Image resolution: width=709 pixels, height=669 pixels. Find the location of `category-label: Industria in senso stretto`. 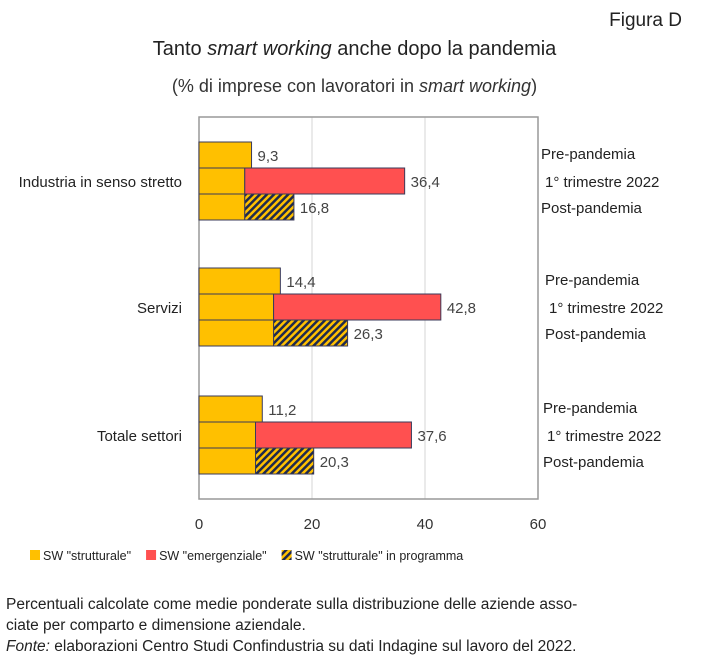

category-label: Industria in senso stretto is located at coordinates (100, 182).